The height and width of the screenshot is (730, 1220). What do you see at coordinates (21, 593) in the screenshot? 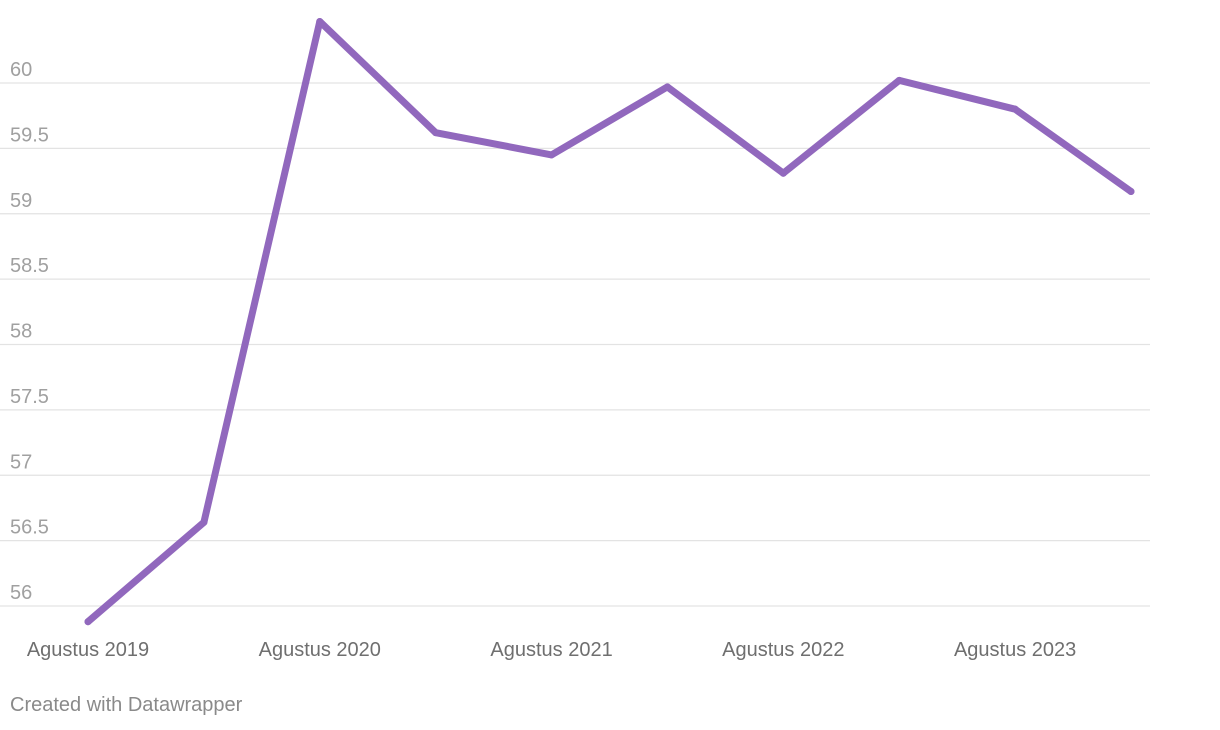
I see `y-tick-label: 56` at bounding box center [21, 593].